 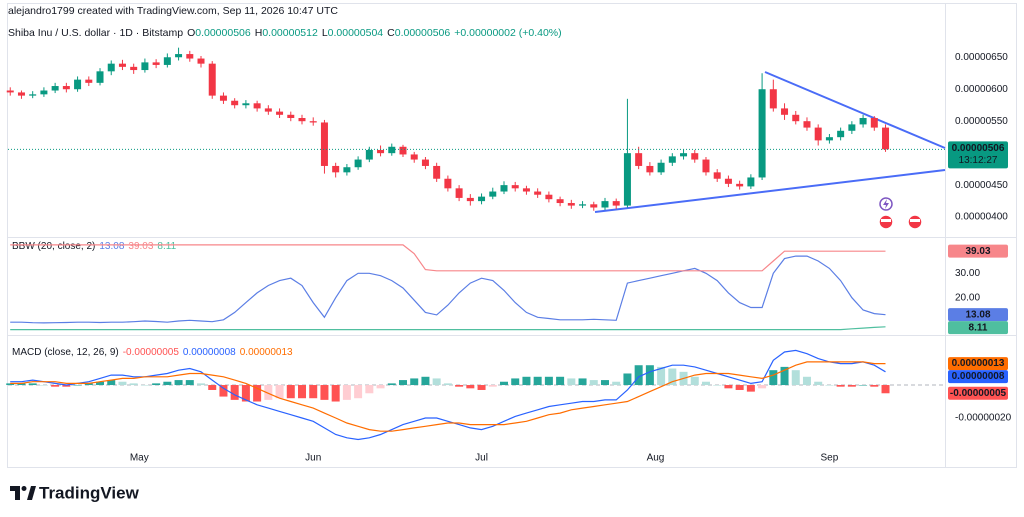 I want to click on y-tick-label: 20.00, so click(x=967, y=297).